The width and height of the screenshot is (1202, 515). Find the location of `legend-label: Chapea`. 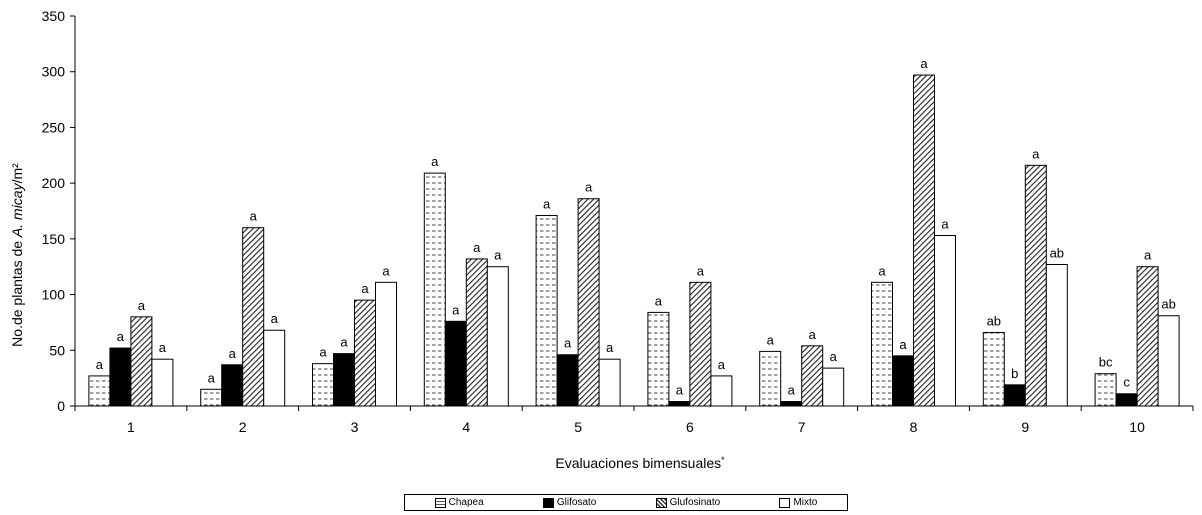

legend-label: Chapea is located at coordinates (466, 502).